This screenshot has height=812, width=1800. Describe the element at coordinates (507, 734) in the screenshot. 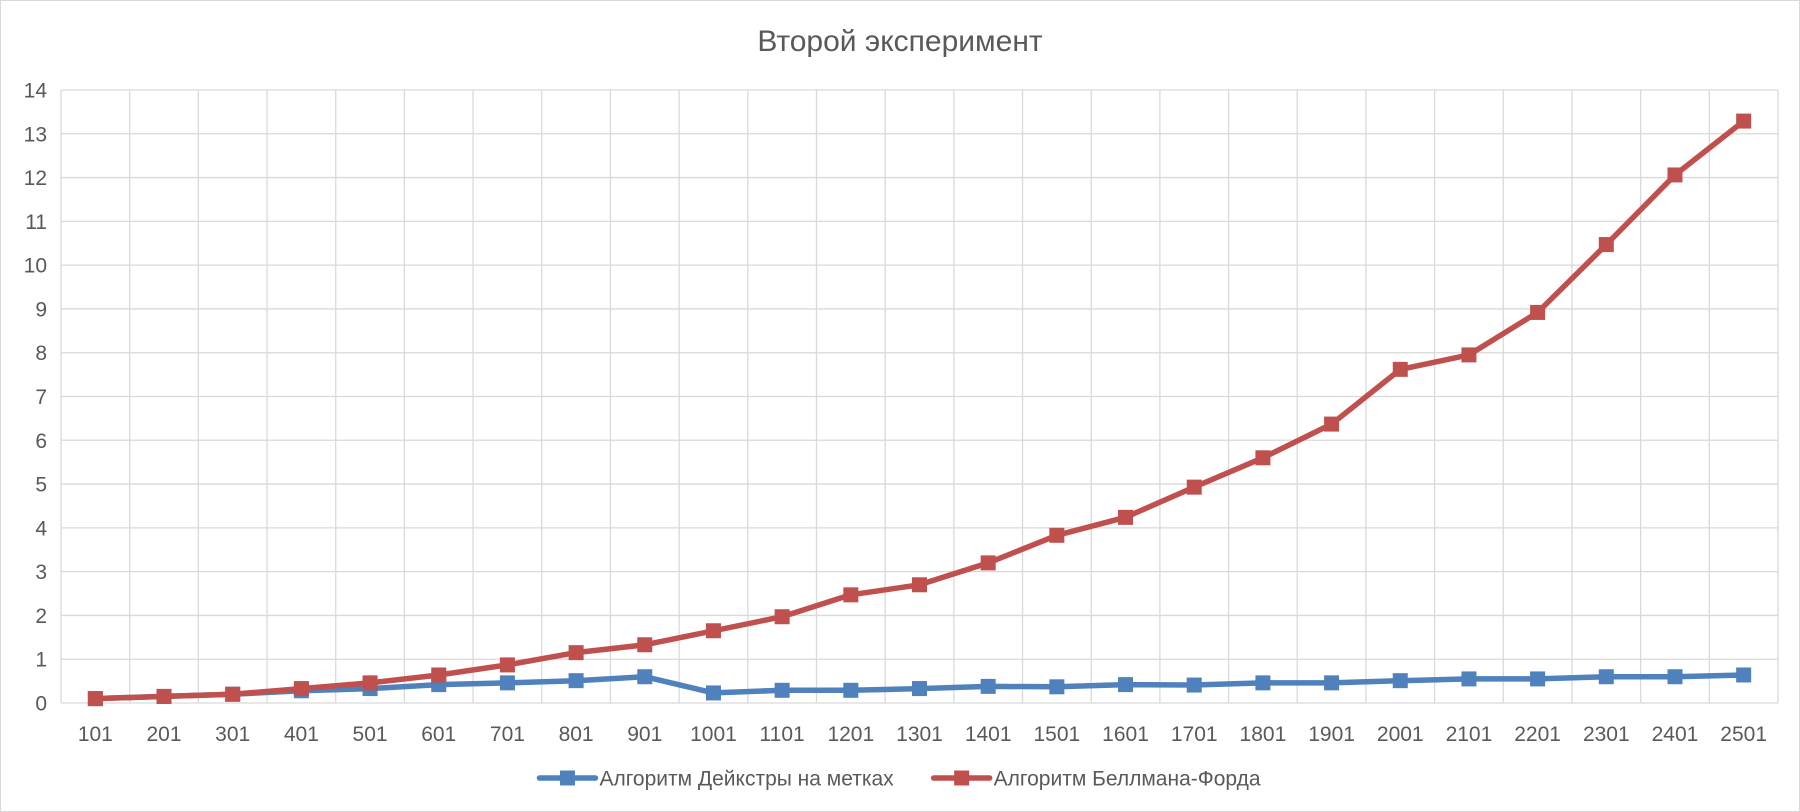

I see `x-tick-label: 701` at that location.